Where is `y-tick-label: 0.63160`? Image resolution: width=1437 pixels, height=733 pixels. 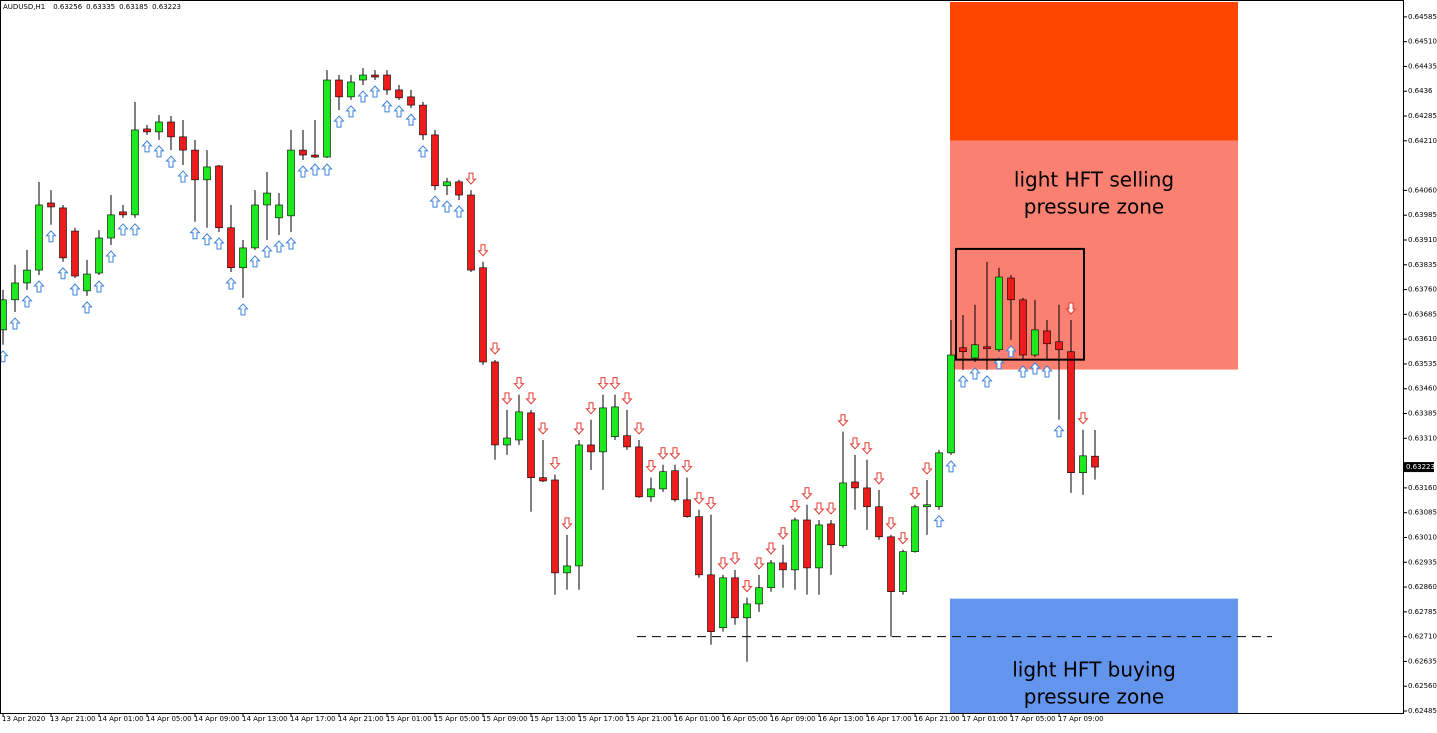
y-tick-label: 0.63160 is located at coordinates (1422, 488).